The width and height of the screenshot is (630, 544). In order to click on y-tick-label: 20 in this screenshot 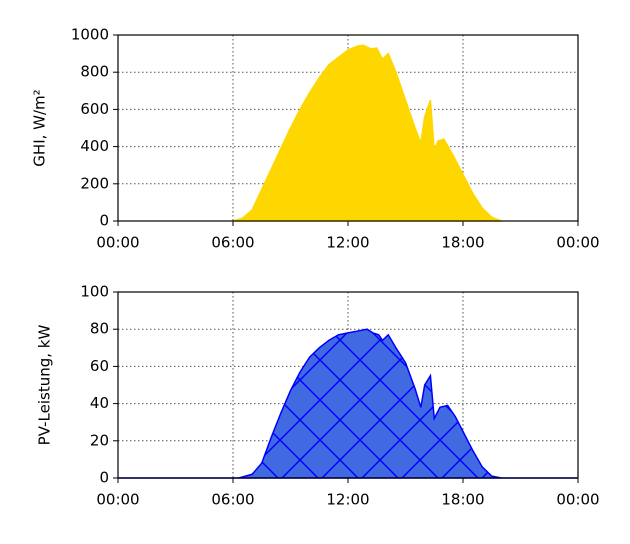, I will do `click(99, 440)`.